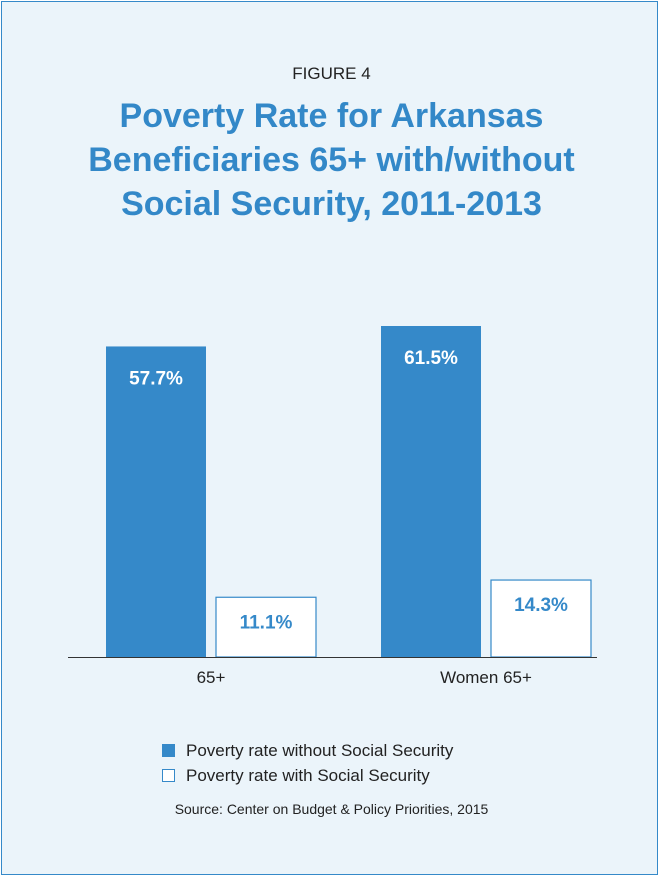  I want to click on figure-label: FIGURE 4, so click(331, 73).